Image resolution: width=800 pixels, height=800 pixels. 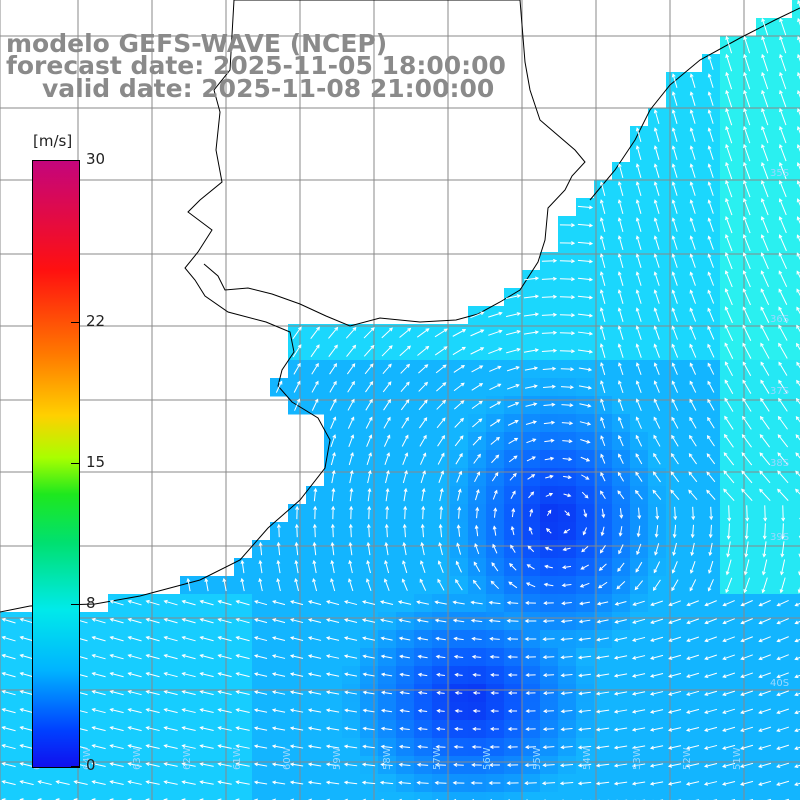 What do you see at coordinates (779, 319) in the screenshot?
I see `lat-label: 36S` at bounding box center [779, 319].